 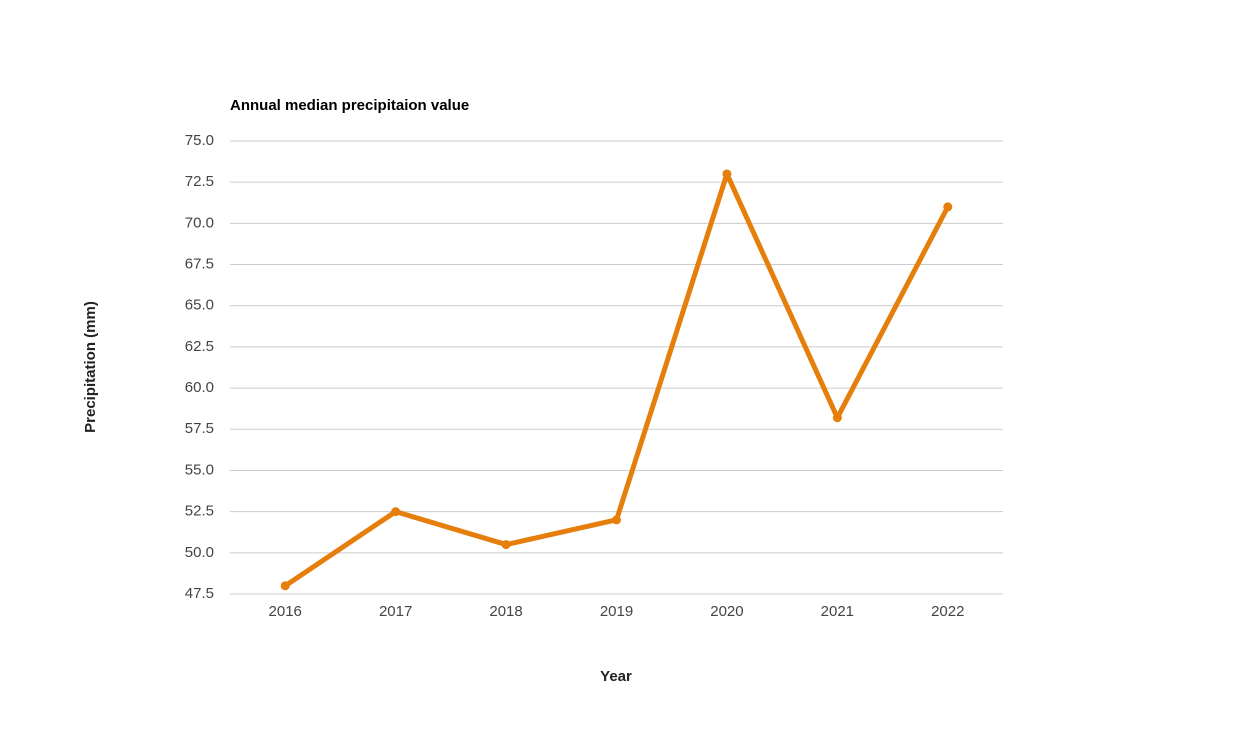 I want to click on x-tick-label: 2017, so click(x=395, y=611).